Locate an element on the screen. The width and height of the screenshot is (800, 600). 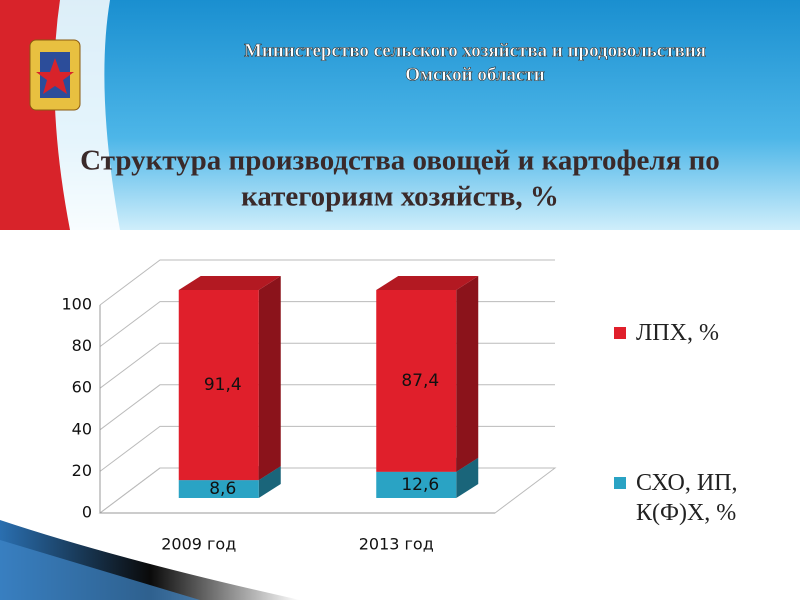
legend-entry: СХО, ИП, К(Ф)Х, % is located at coordinates (695, 498).